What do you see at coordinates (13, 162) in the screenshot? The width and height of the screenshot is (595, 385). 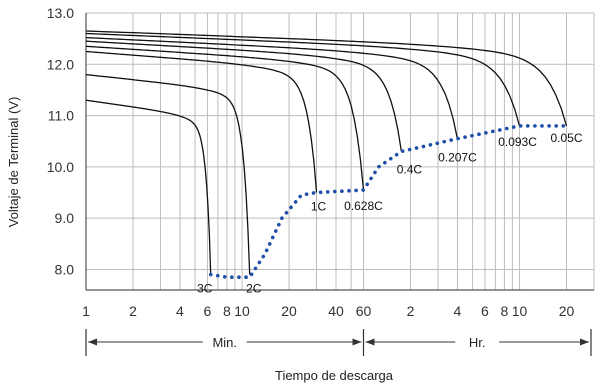 I see `y-axis-title: Voltaje de Terminal (V)` at bounding box center [13, 162].